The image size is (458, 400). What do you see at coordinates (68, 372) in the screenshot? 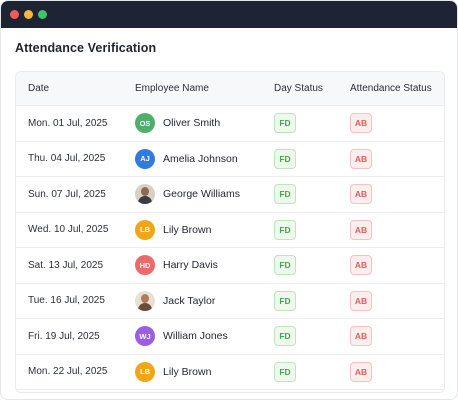
I see `date-cell: Mon. 22 Jul, 2025` at bounding box center [68, 372].